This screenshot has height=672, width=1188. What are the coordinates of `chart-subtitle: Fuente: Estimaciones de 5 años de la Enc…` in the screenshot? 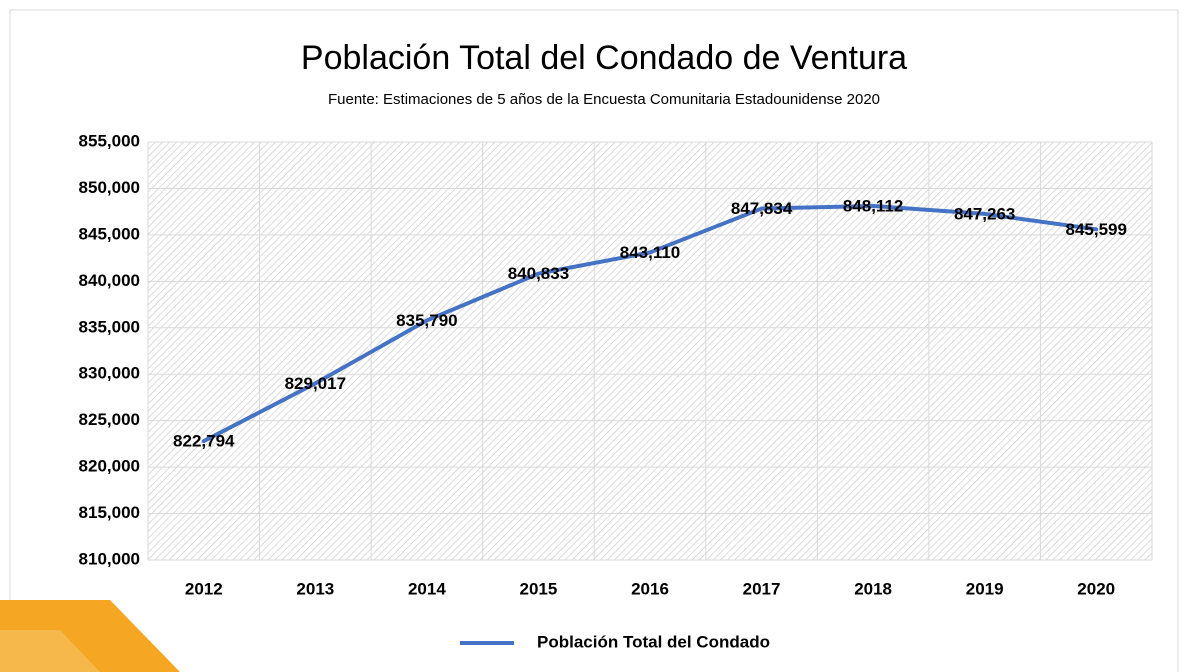 It's located at (604, 99).